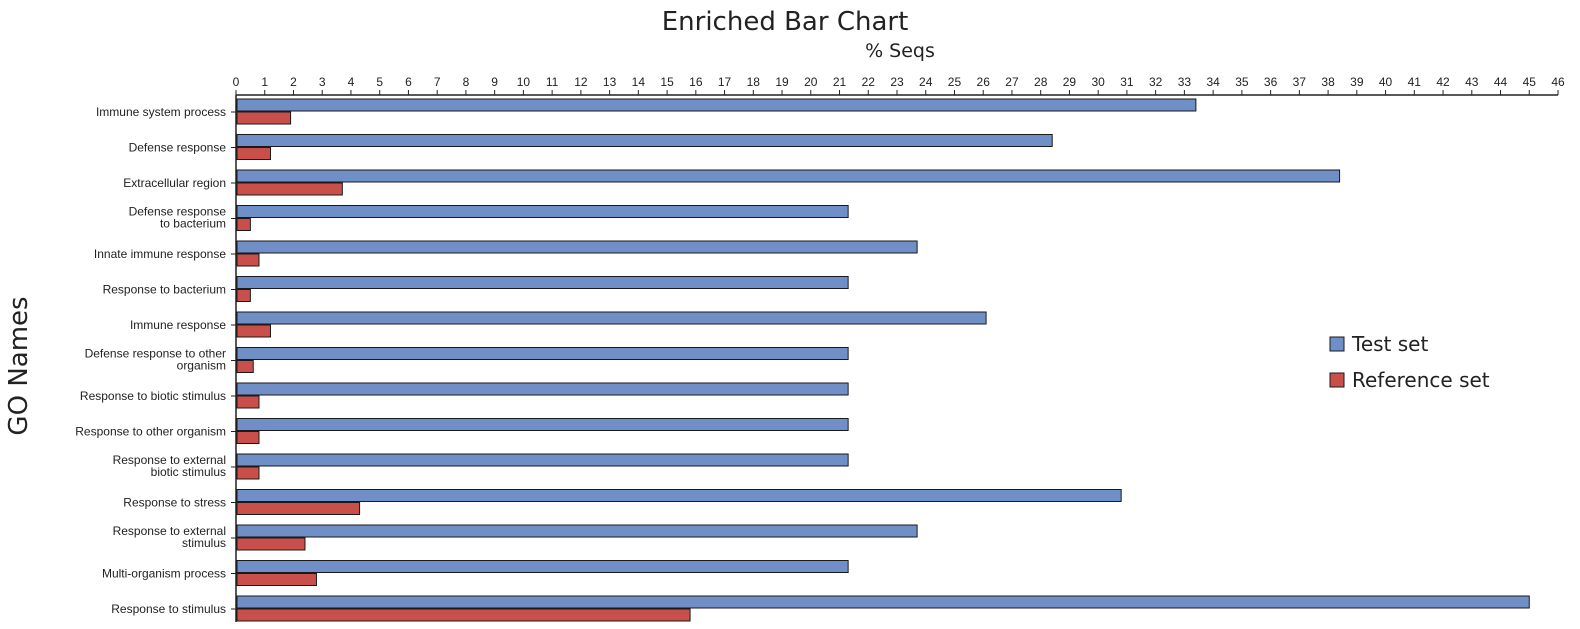 This screenshot has width=1580, height=629. What do you see at coordinates (1098, 82) in the screenshot?
I see `x-tick-label: 30` at bounding box center [1098, 82].